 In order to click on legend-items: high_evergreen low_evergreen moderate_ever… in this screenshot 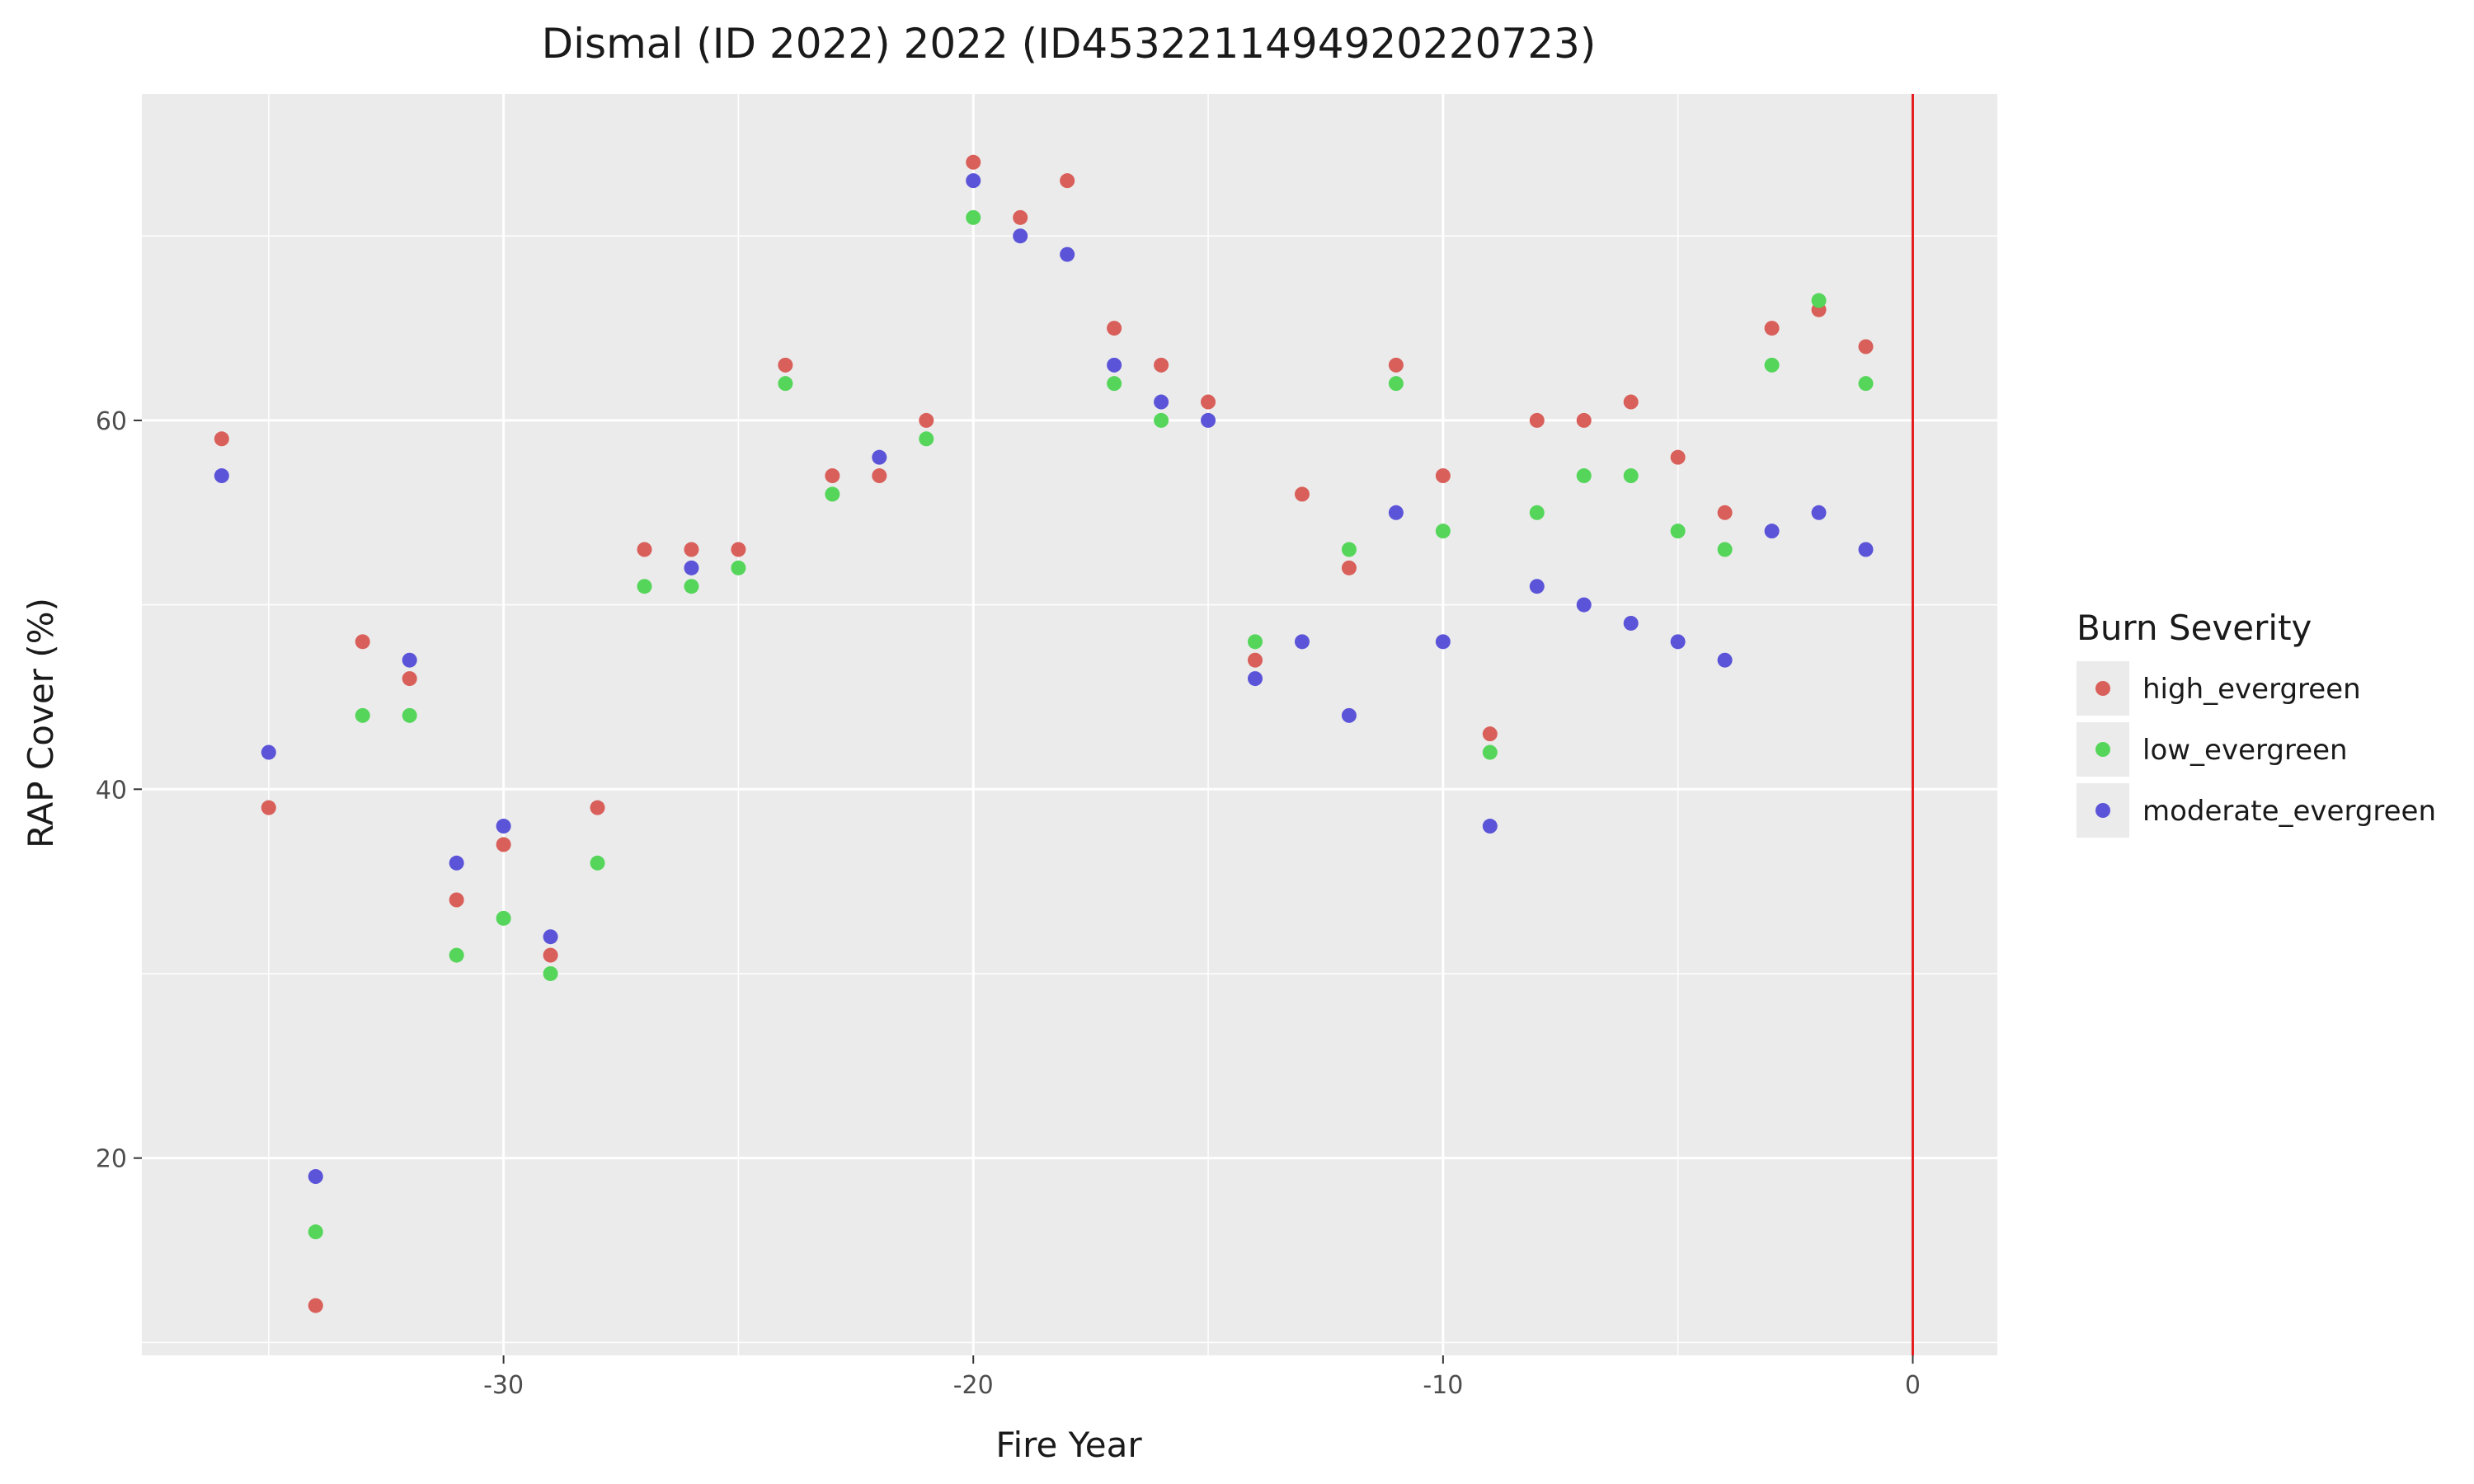, I will do `click(2256, 749)`.